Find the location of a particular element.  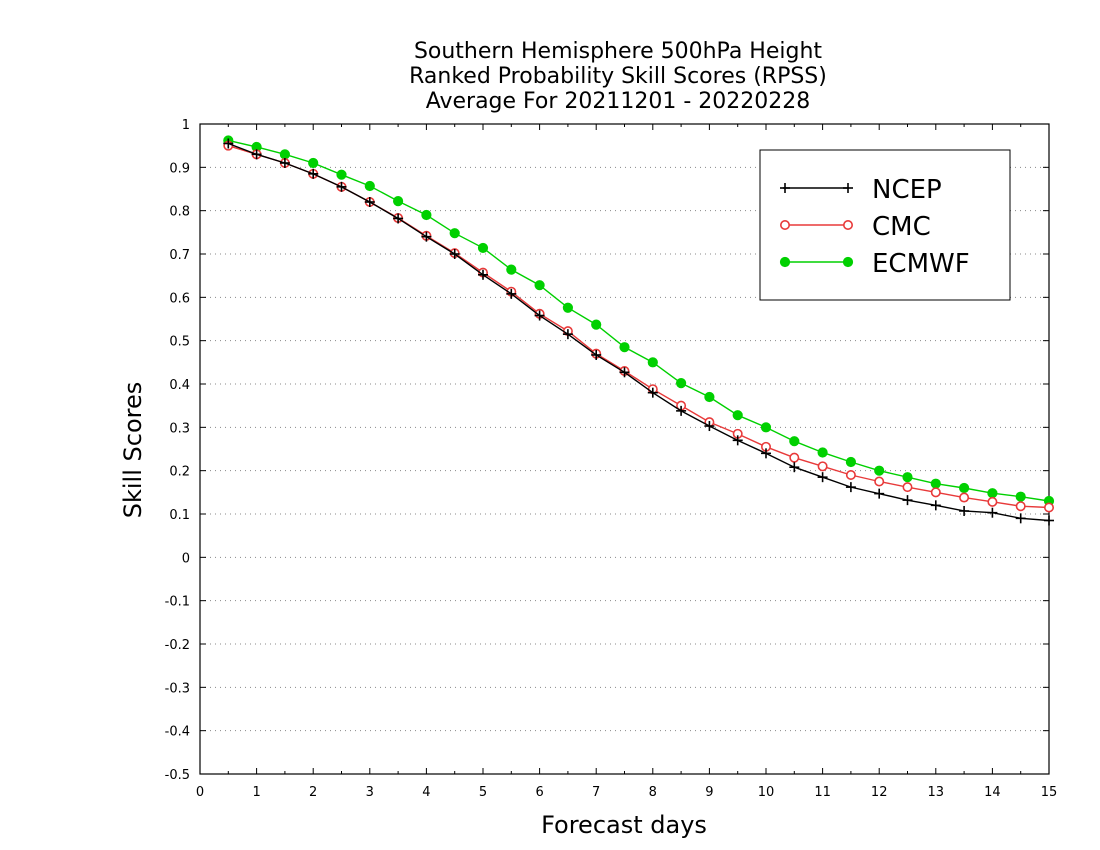

legend: NCEP CMC ECMWF is located at coordinates (885, 225).